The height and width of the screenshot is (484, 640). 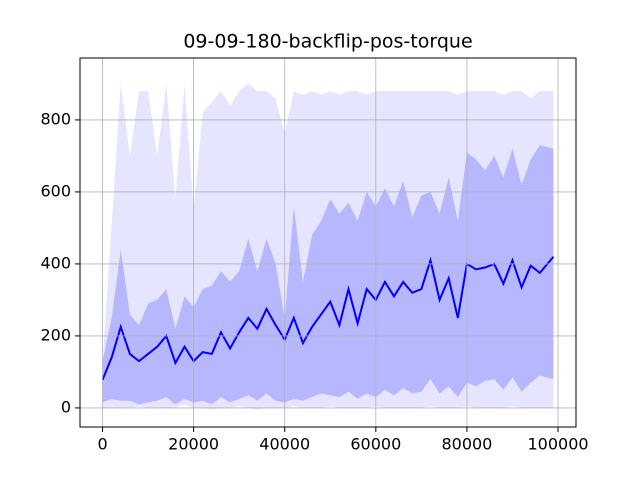 I want to click on x-tick-label: 20000, so click(x=193, y=444).